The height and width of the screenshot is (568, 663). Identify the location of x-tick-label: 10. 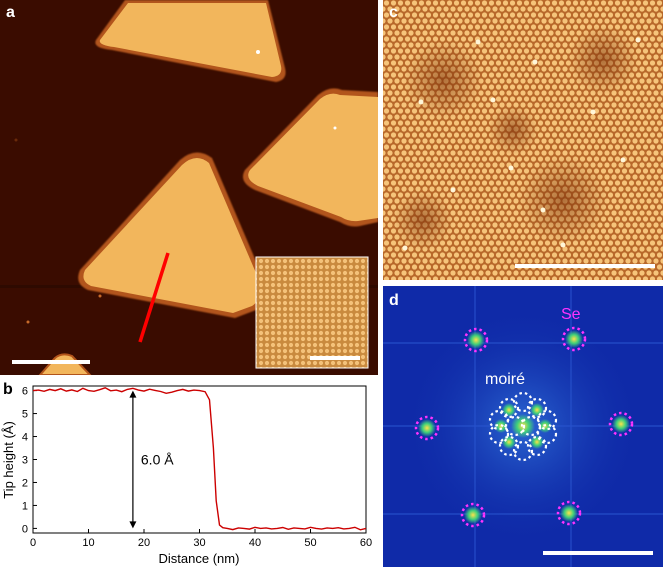
(88, 543).